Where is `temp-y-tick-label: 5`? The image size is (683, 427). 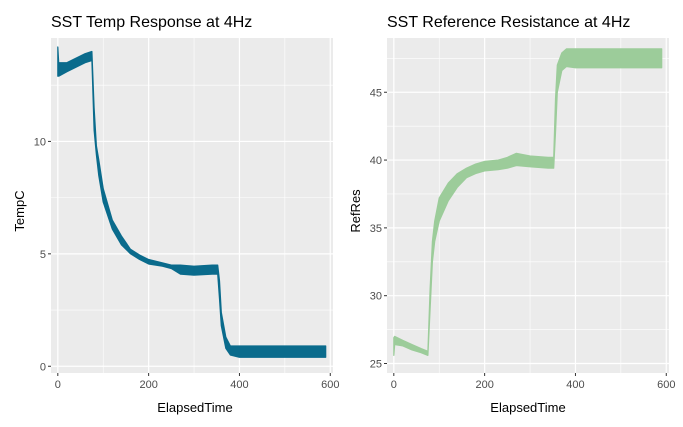
temp-y-tick-label: 5 is located at coordinates (43, 255).